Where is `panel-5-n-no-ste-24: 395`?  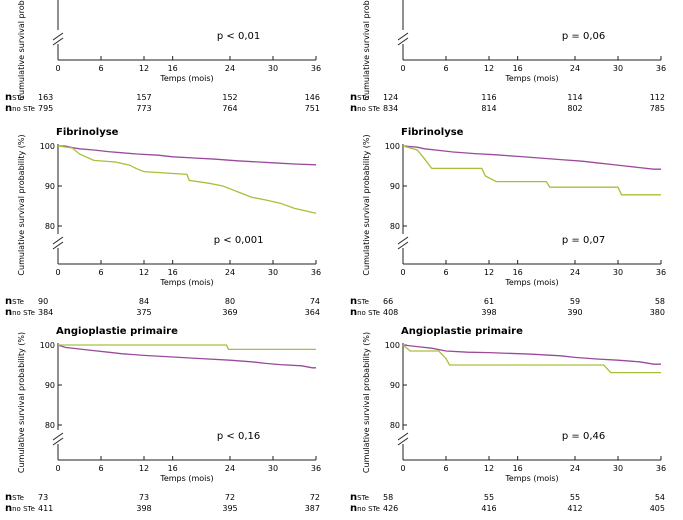
panel-5-n-no-ste-24: 395 is located at coordinates (229, 508).